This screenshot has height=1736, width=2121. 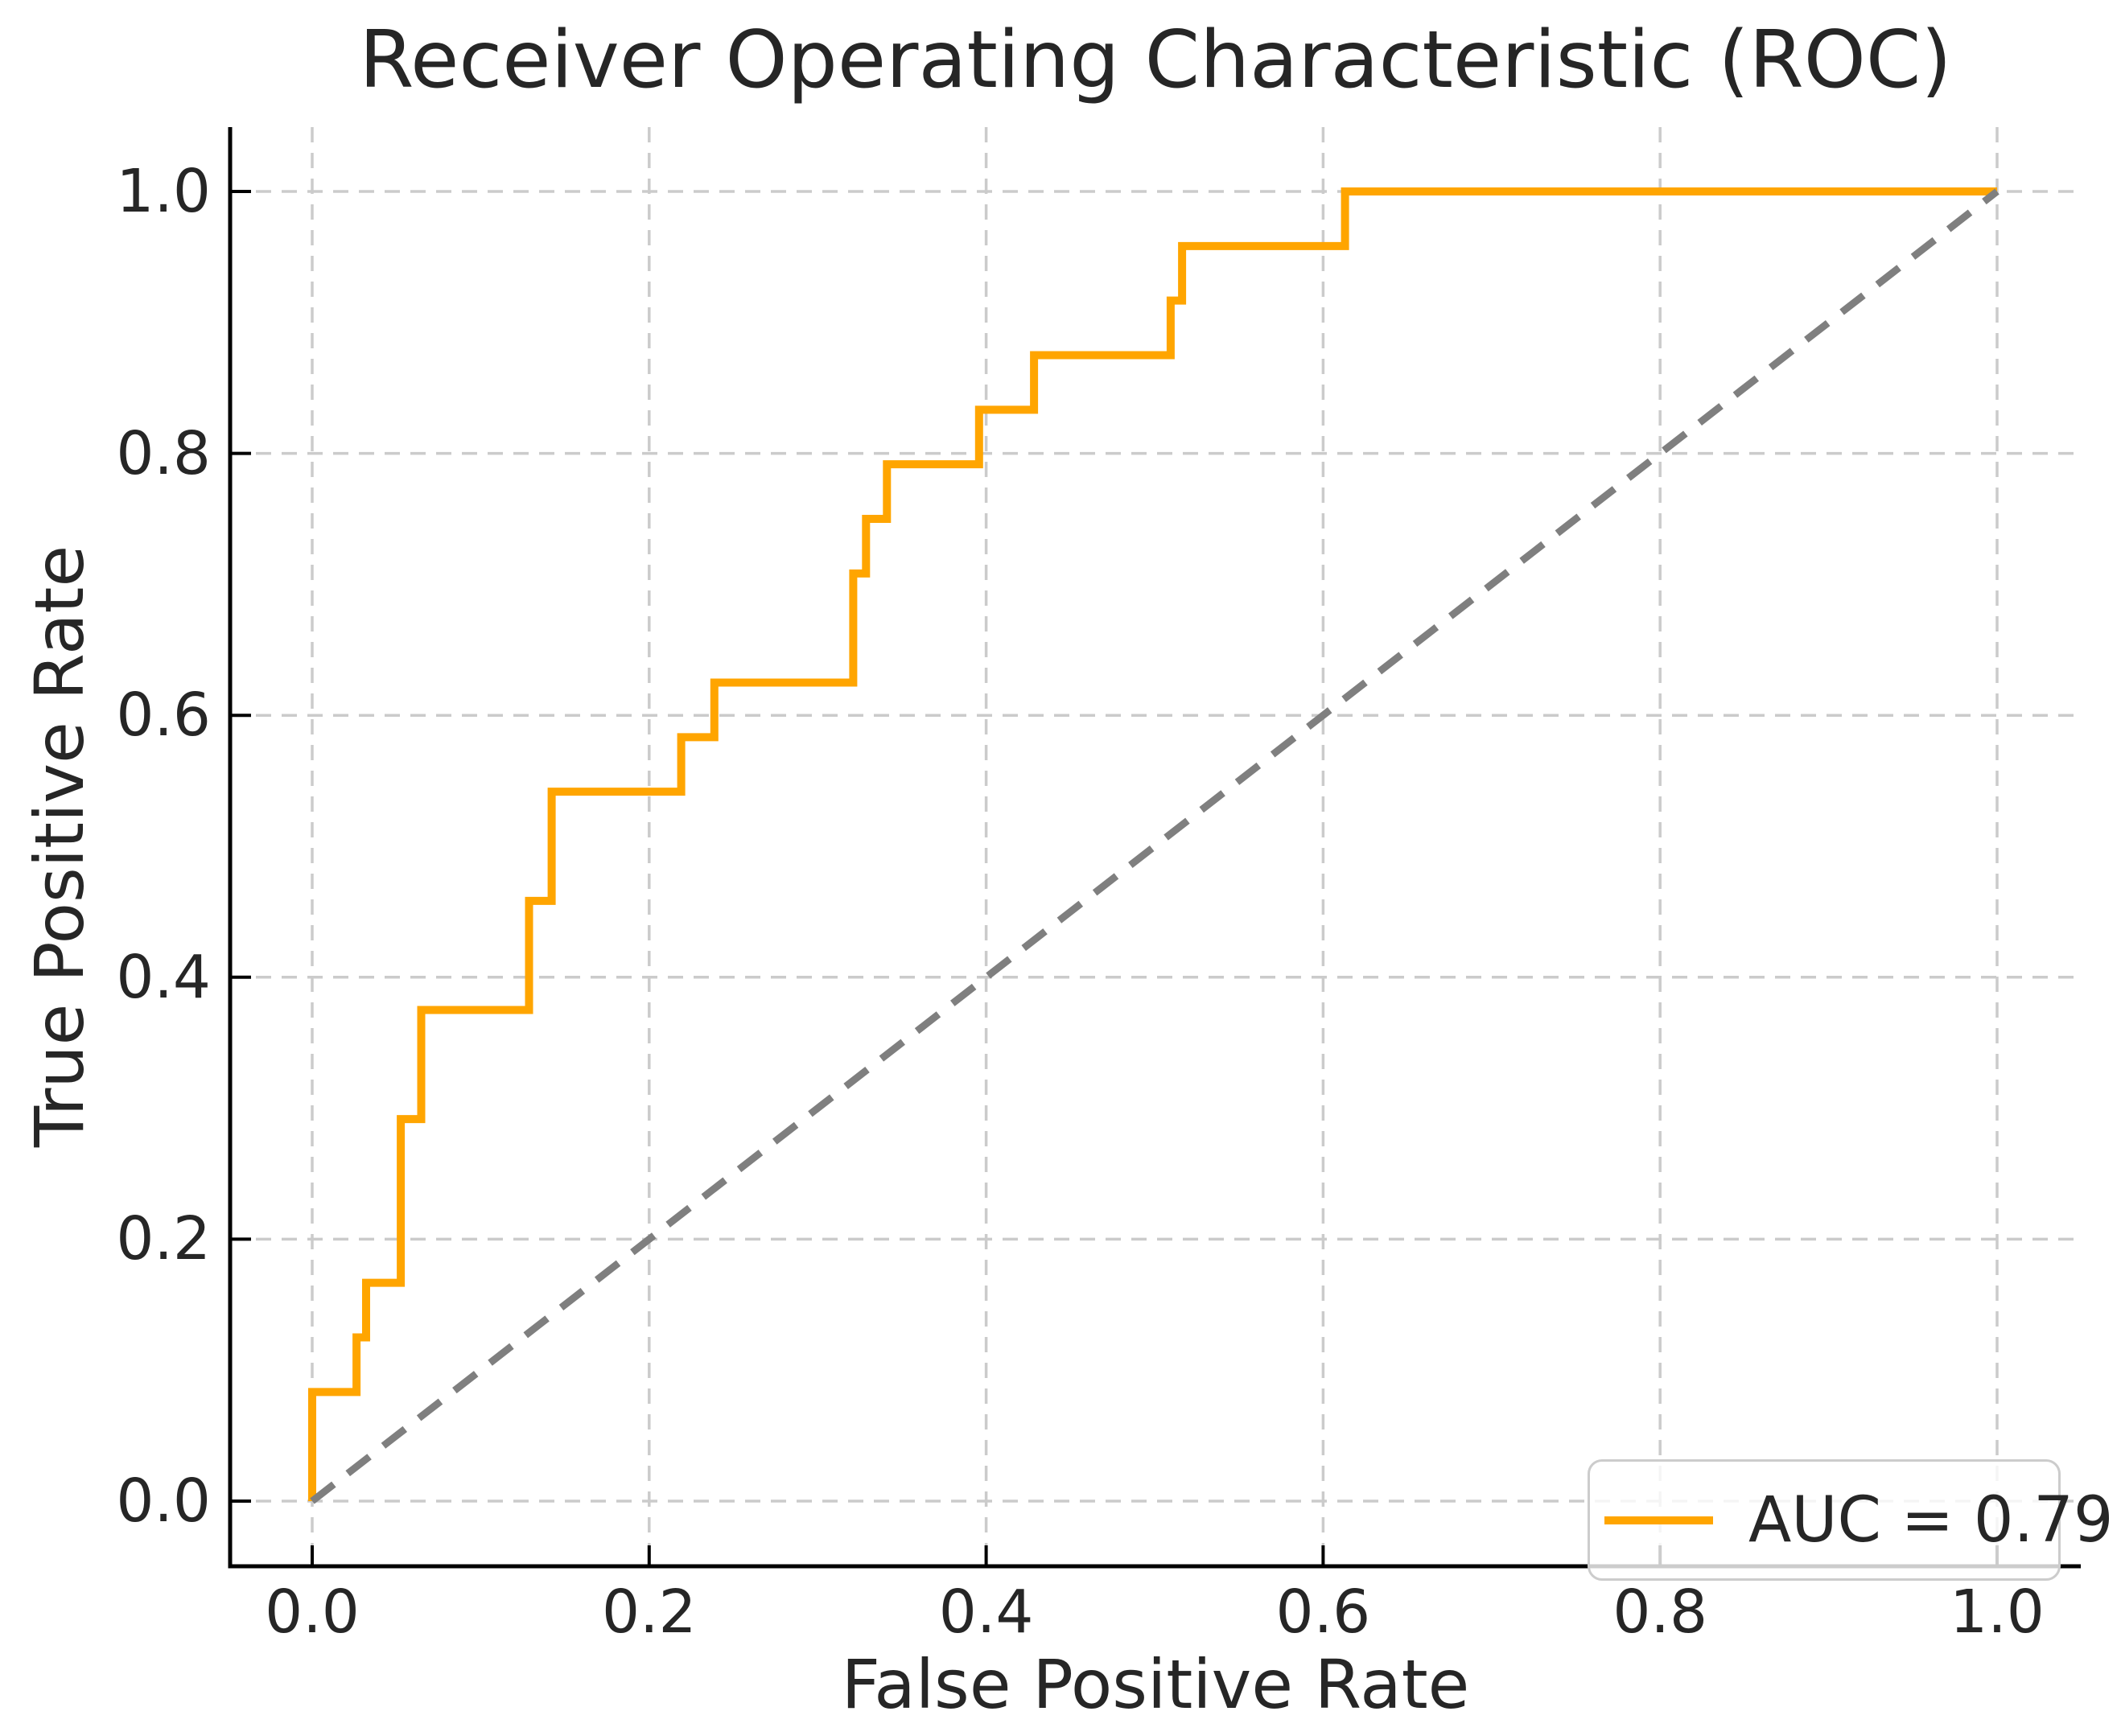 I want to click on legend-line-sample, so click(x=1658, y=1520).